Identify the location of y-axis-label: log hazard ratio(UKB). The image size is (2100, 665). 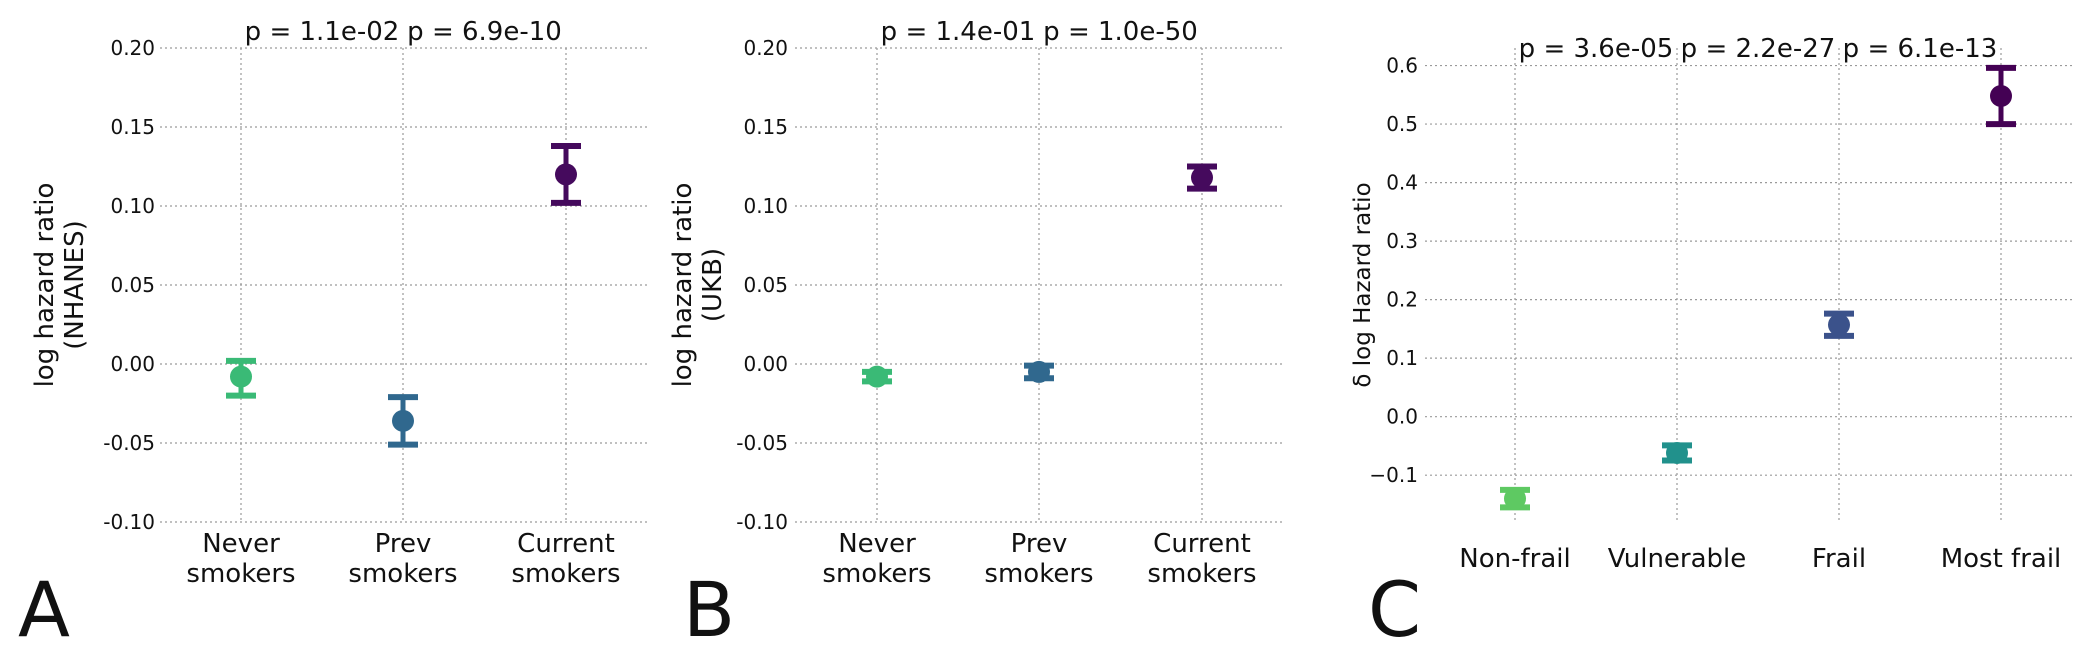
(698, 285).